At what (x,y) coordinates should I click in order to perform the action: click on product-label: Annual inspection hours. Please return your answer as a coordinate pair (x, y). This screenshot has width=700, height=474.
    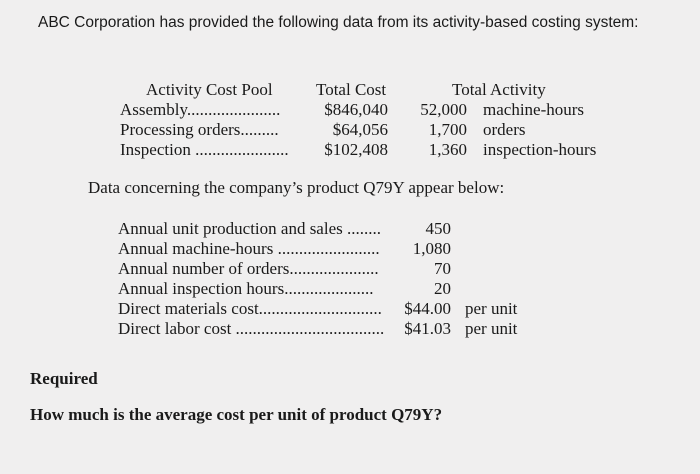
    Looking at the image, I should click on (201, 288).